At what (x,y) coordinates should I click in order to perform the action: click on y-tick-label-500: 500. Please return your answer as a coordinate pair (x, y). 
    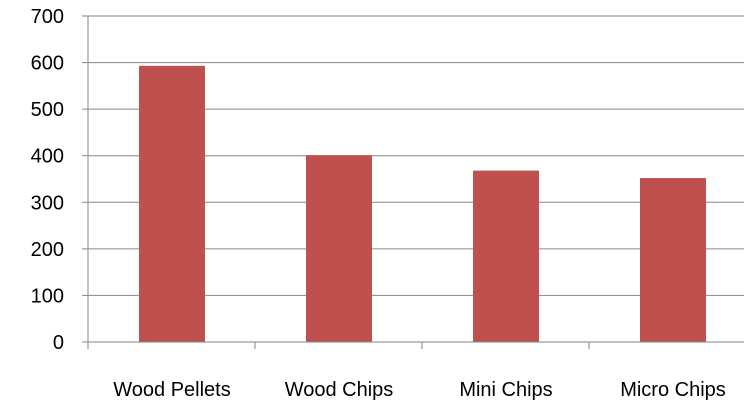
    Looking at the image, I should click on (47, 110).